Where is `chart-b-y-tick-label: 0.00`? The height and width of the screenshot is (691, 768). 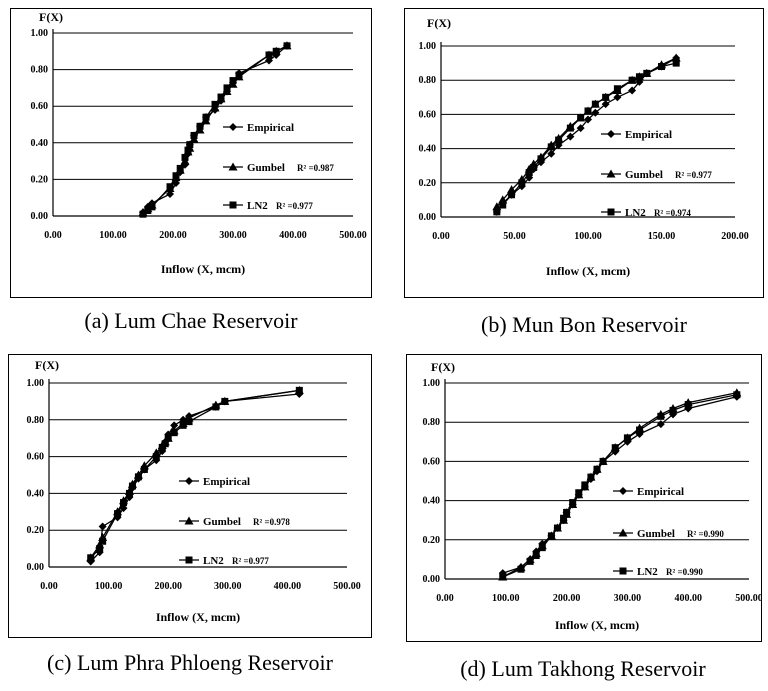
chart-b-y-tick-label: 0.00 is located at coordinates (428, 217).